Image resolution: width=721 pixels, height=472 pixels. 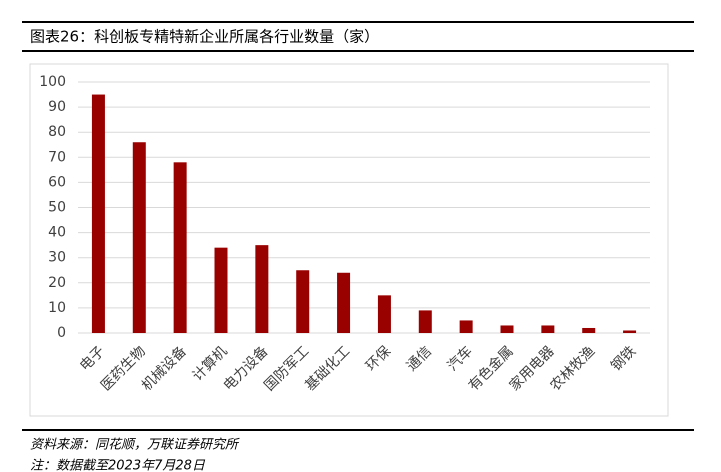 I want to click on x-tick-label: 汽车, so click(x=460, y=359).